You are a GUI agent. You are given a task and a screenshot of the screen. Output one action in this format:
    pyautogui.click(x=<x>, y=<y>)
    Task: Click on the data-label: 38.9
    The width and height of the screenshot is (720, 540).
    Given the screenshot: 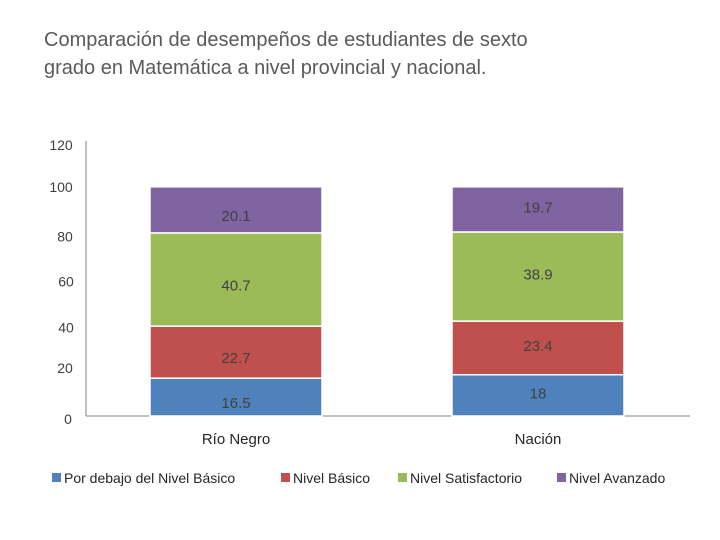 What is the action you would take?
    pyautogui.click(x=537, y=275)
    